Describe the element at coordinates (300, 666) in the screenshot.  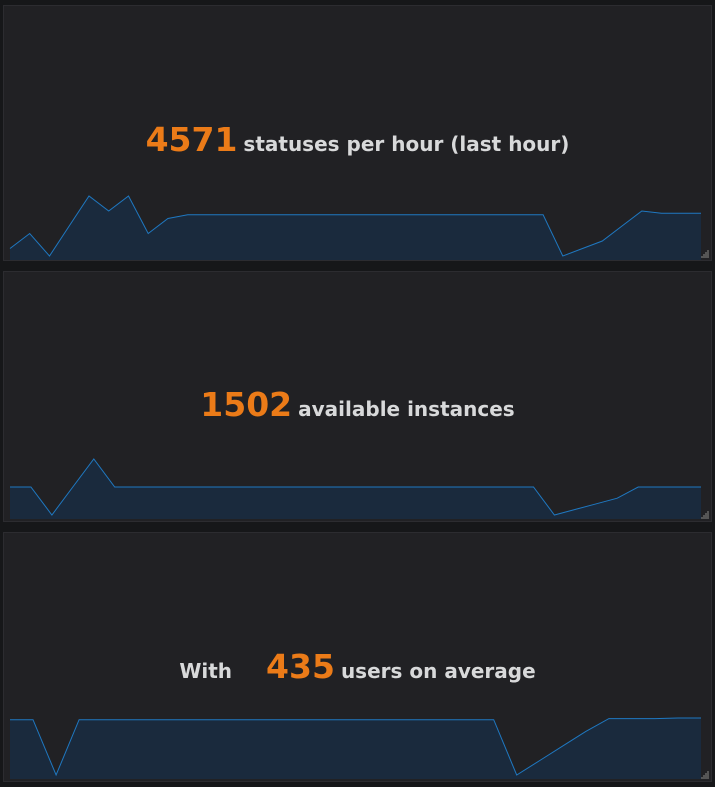
I see `stat-value: 435` at that location.